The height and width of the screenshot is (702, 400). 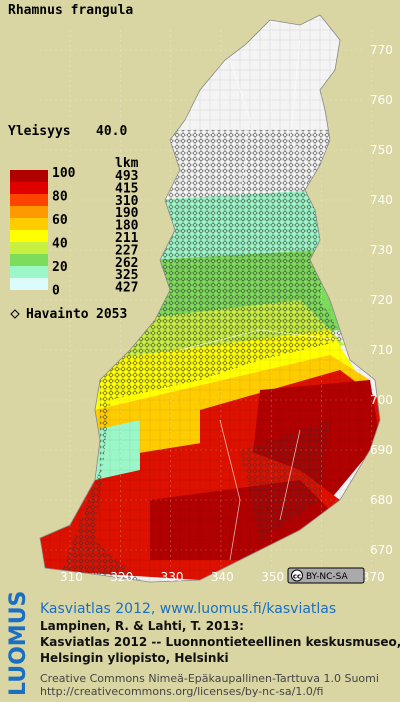 What do you see at coordinates (56, 291) in the screenshot?
I see `legend-level: 0` at bounding box center [56, 291].